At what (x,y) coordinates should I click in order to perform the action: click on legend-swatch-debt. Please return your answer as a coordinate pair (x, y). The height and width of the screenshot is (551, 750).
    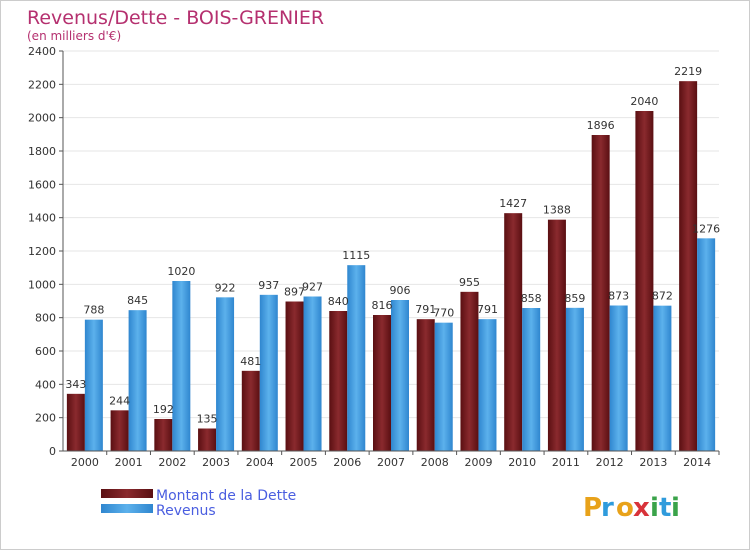
    Looking at the image, I should click on (127, 493).